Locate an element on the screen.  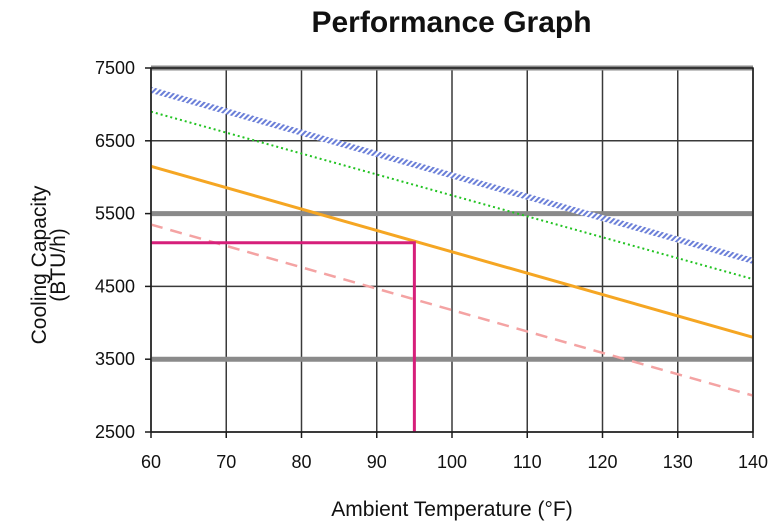
x-tick-label: 100 is located at coordinates (452, 462).